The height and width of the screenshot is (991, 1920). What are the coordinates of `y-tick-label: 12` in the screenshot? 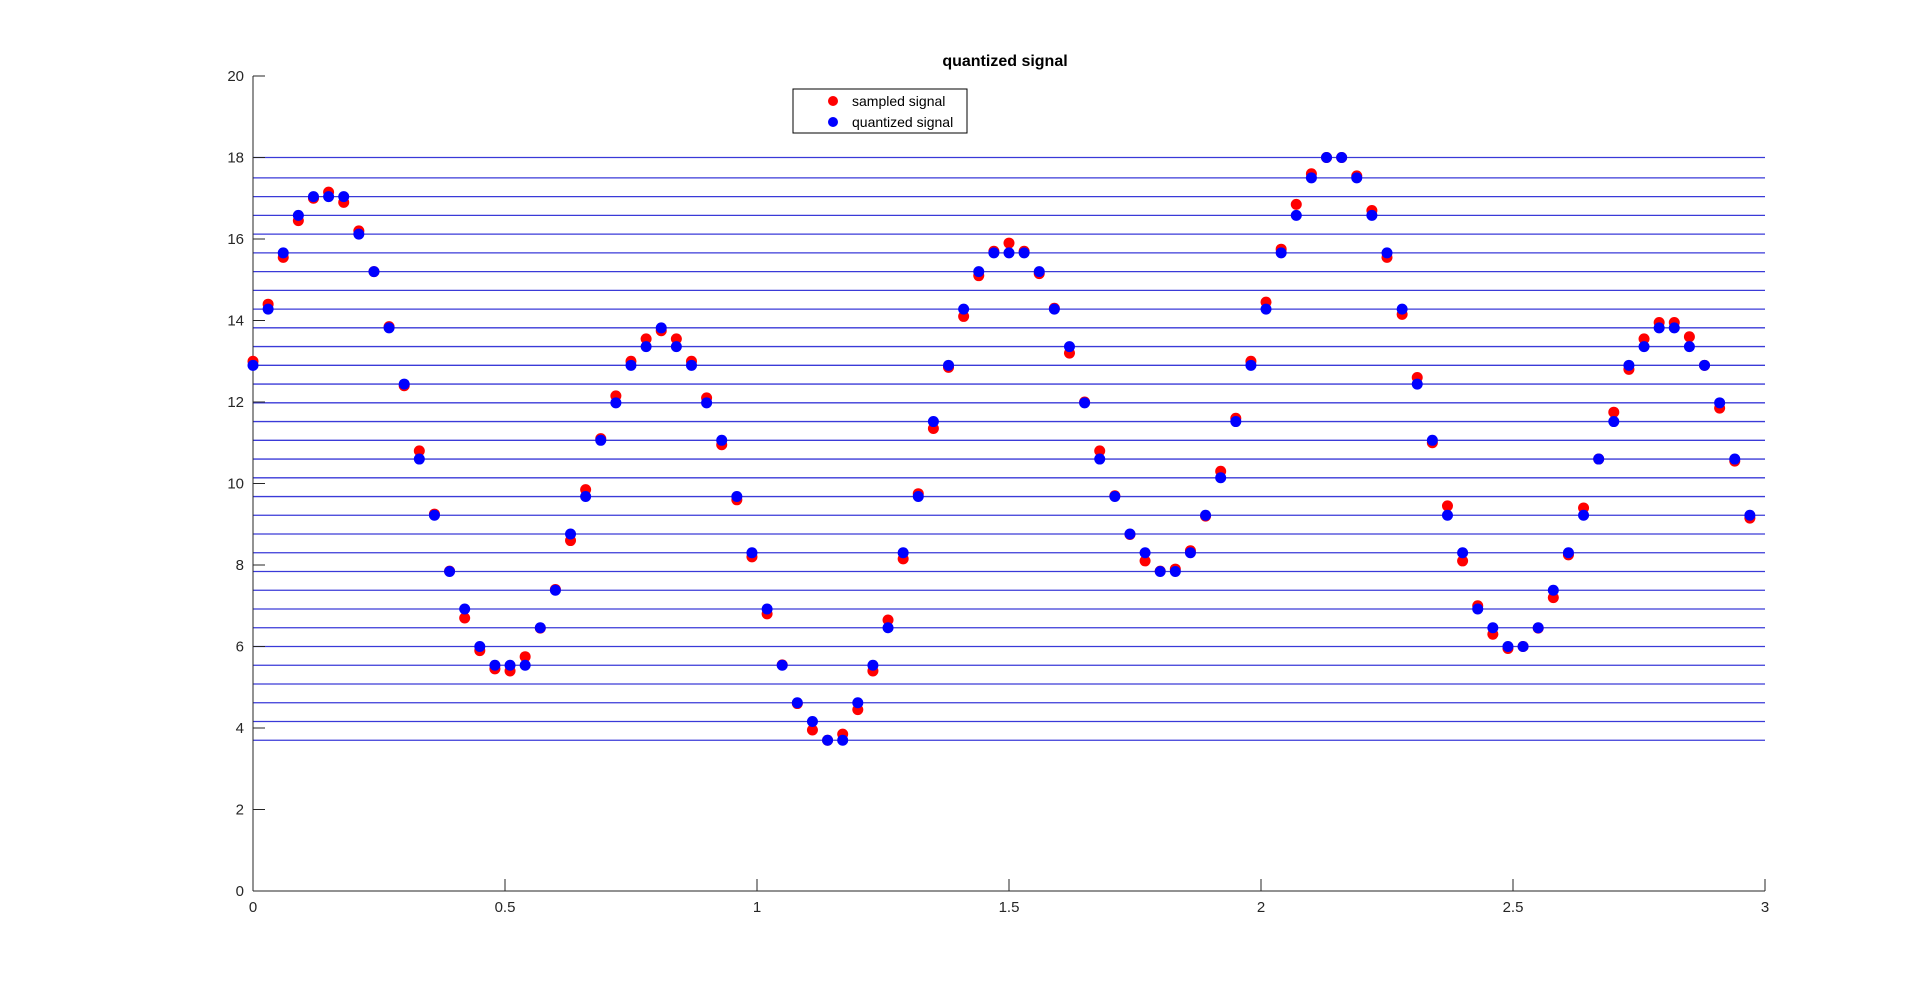 It's located at (235, 402).